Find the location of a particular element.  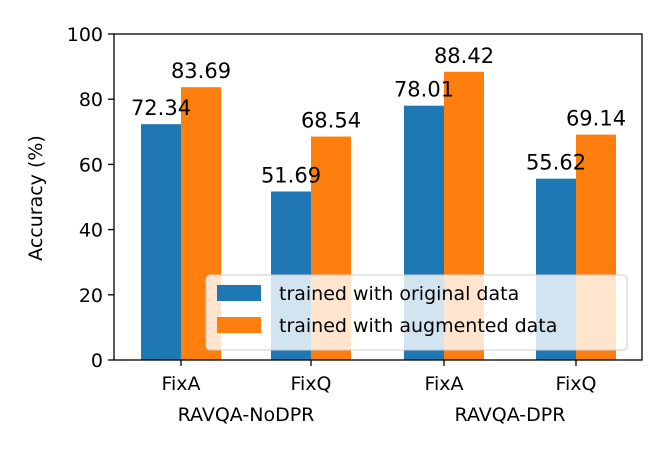

data-label-series-2-4: 69.14 is located at coordinates (596, 119).